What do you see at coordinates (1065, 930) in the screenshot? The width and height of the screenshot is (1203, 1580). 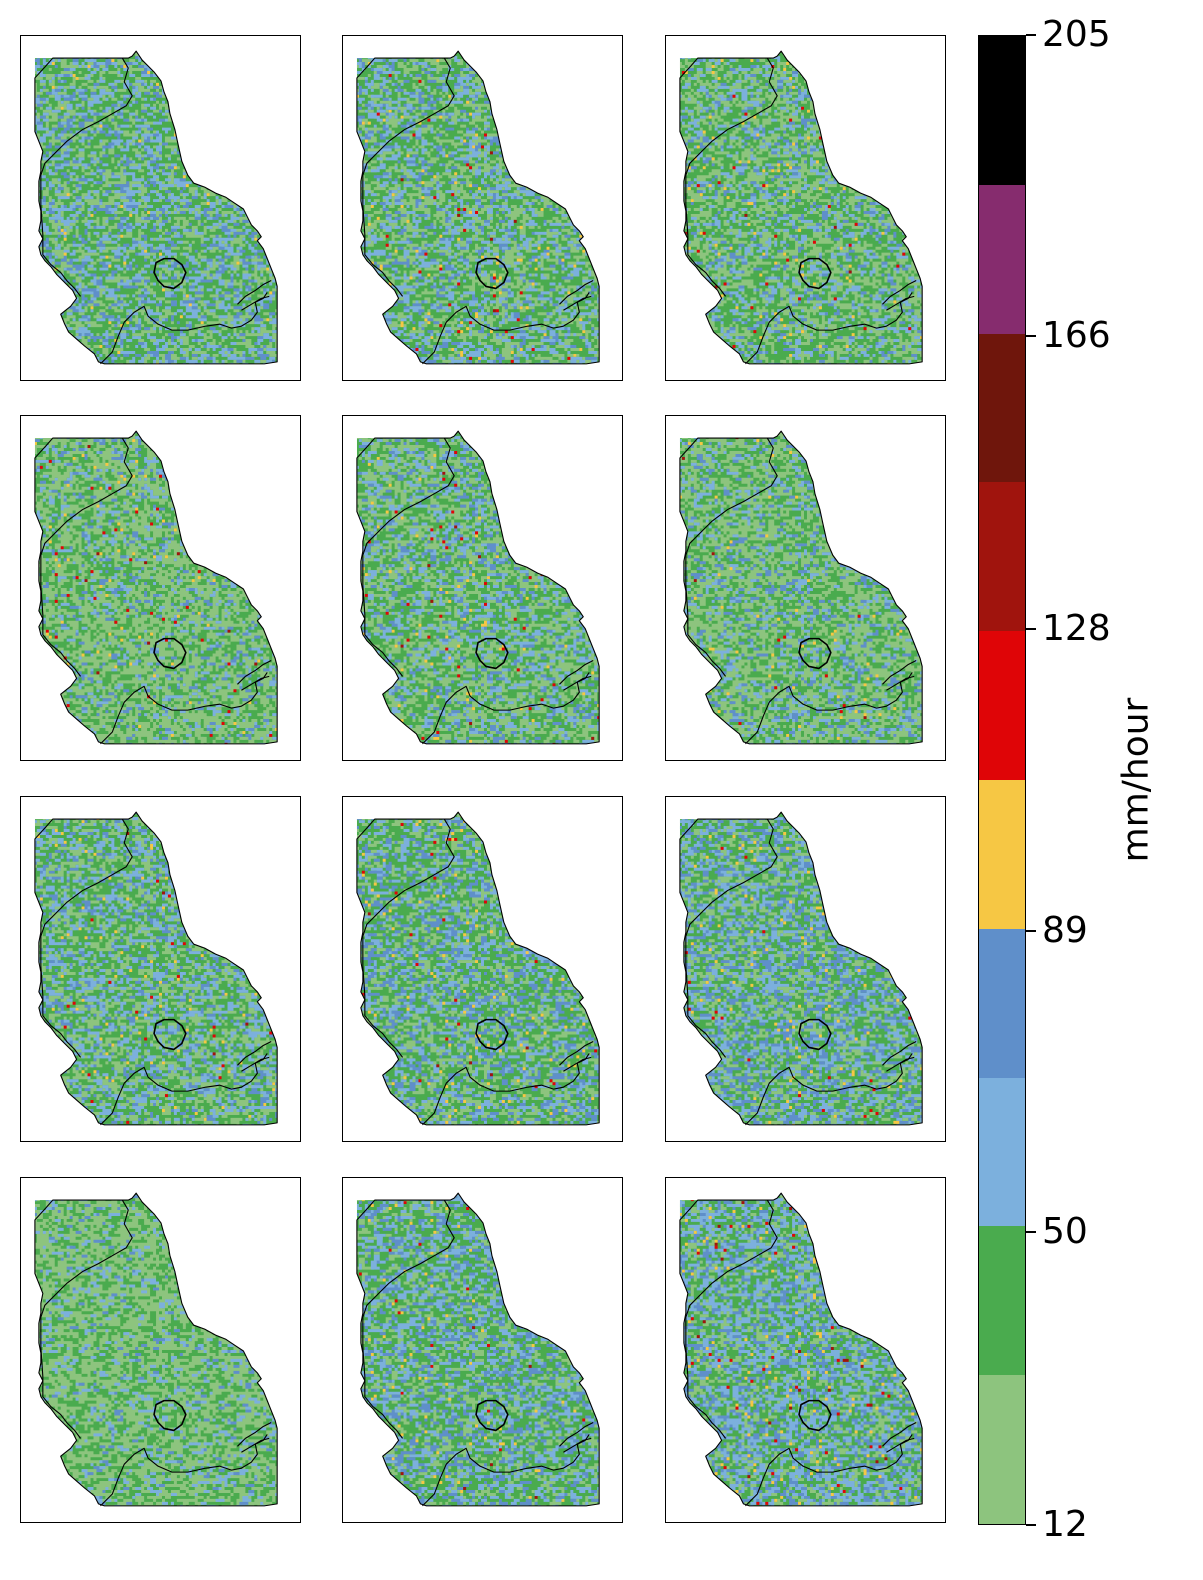 I see `colorbar-tick-label: 89` at bounding box center [1065, 930].